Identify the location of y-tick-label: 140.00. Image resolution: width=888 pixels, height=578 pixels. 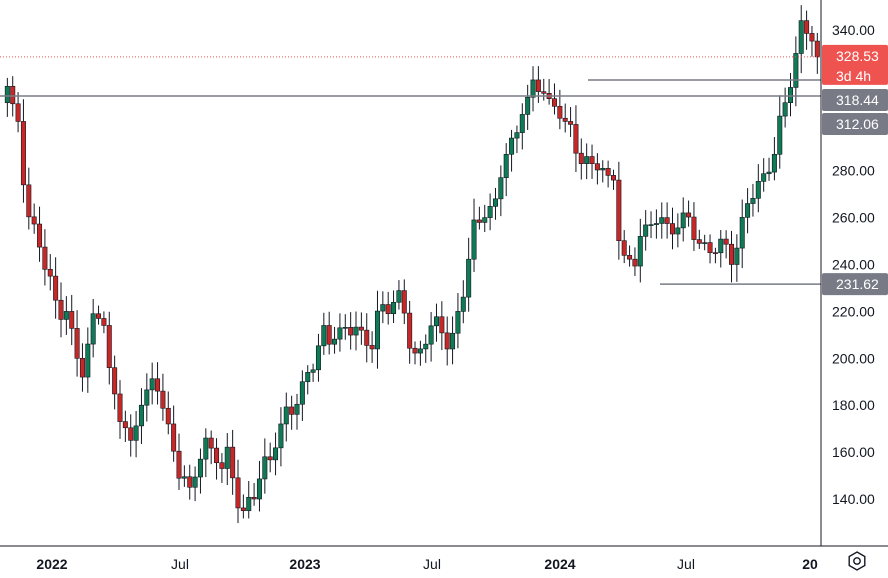
(853, 499).